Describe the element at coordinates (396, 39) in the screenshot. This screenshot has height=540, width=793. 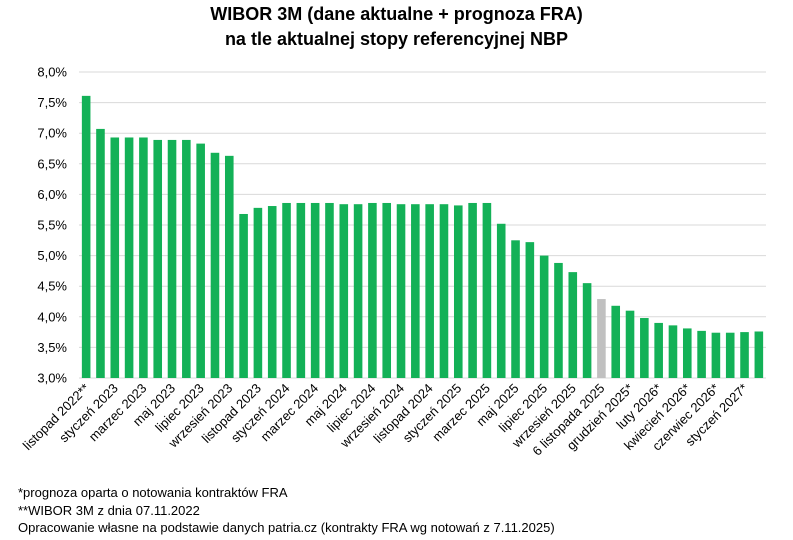
I see `chart-title-line-2: na tle aktualnej stopy referencyjnej NBP` at that location.